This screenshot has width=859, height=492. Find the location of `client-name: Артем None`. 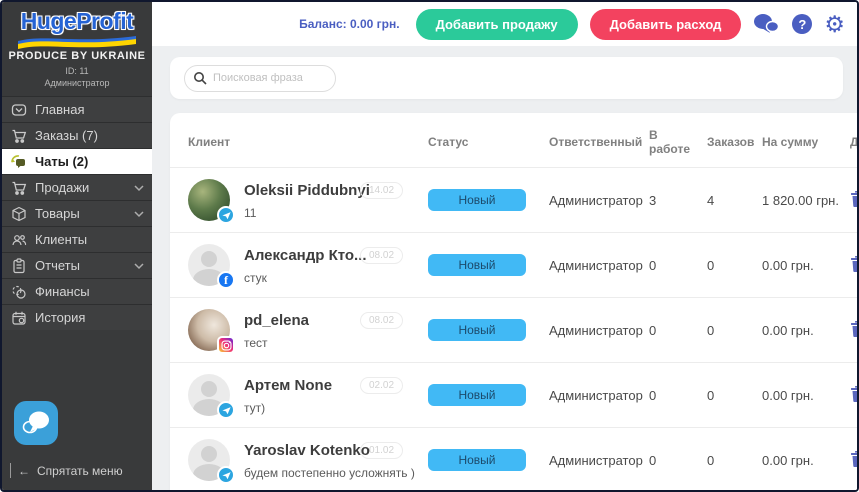

client-name: Артем None is located at coordinates (288, 385).